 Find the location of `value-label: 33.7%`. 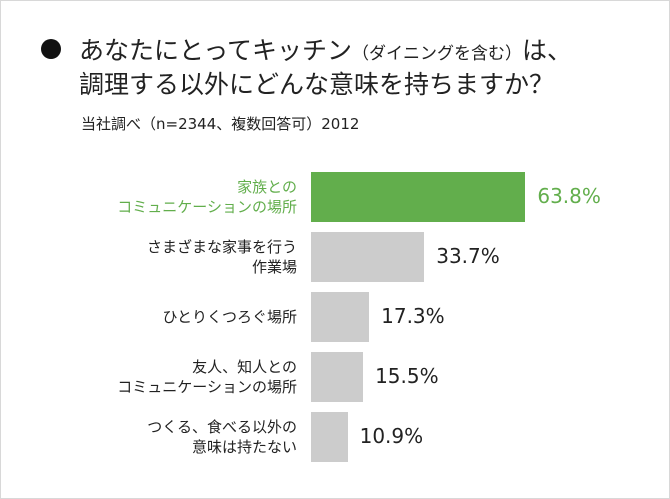

value-label: 33.7% is located at coordinates (468, 256).